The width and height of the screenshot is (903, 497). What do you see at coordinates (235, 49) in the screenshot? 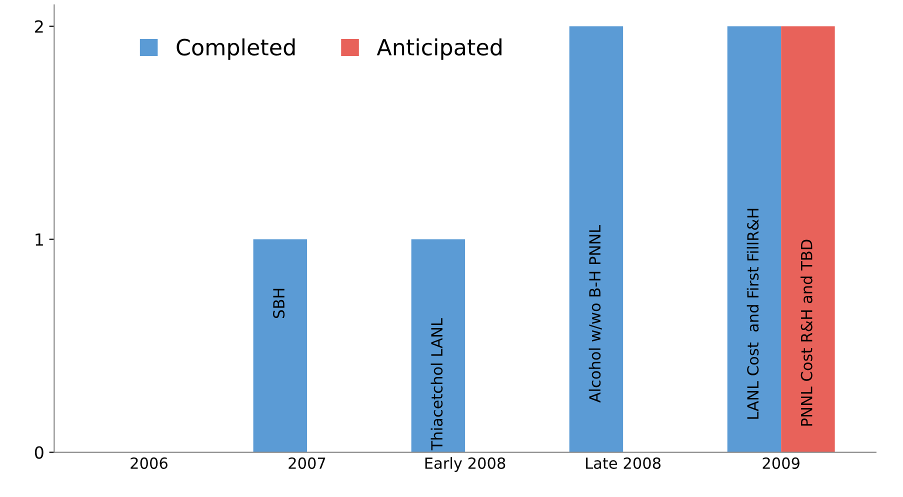
I see `legend-label: Completed` at bounding box center [235, 49].